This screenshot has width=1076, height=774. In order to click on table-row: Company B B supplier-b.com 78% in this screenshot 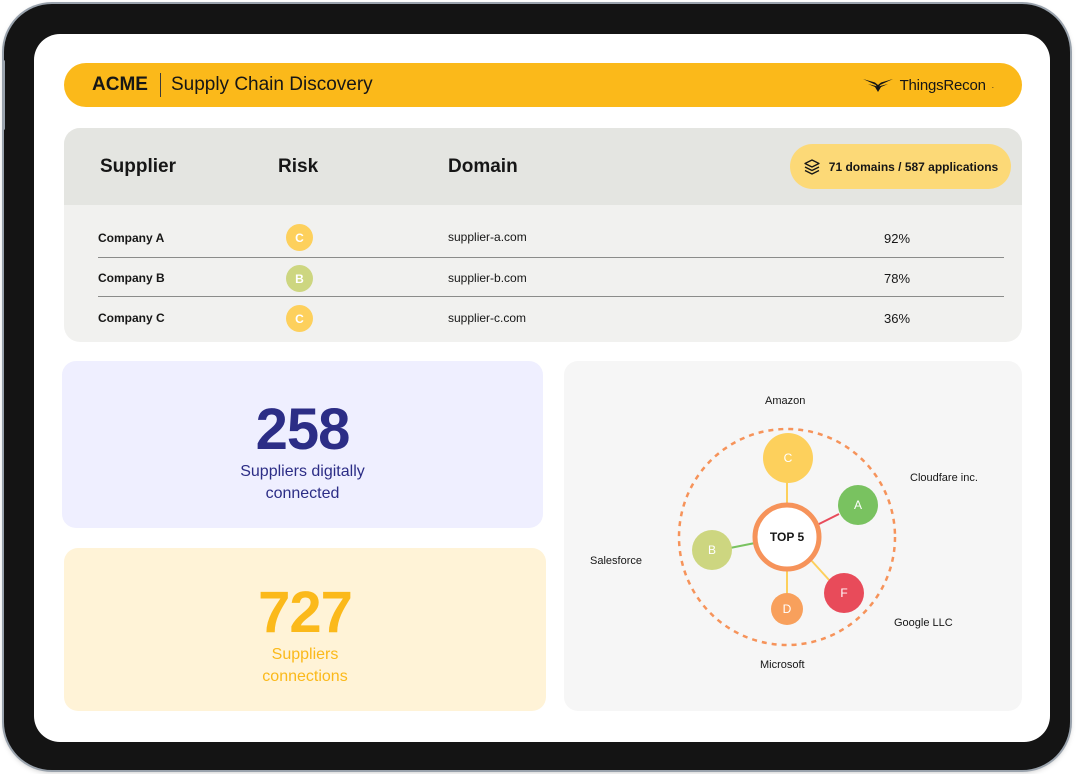, I will do `click(543, 277)`.